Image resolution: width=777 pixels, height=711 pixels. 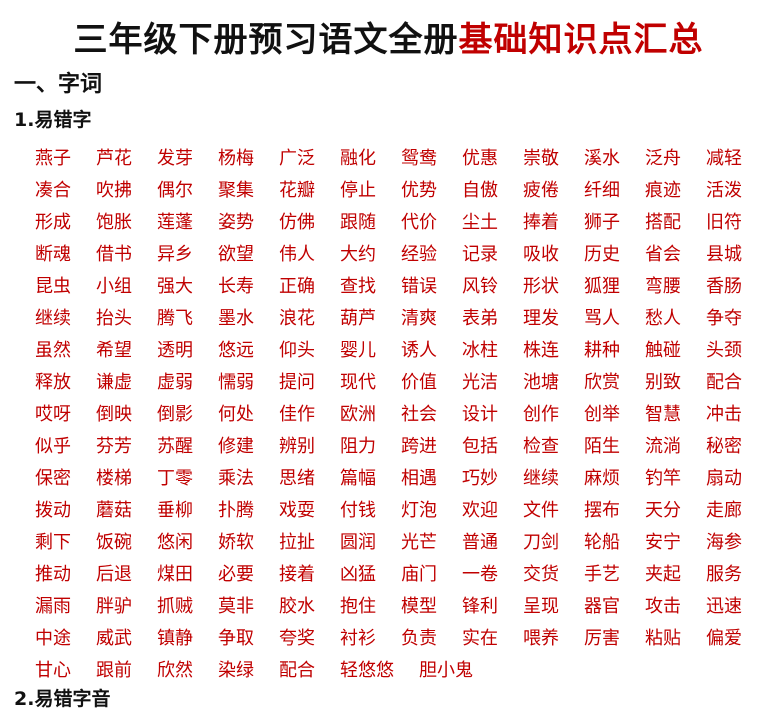 What do you see at coordinates (236, 222) in the screenshot?
I see `word: 姿势` at bounding box center [236, 222].